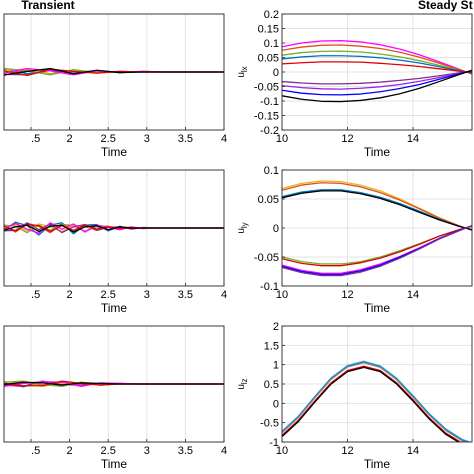 The height and width of the screenshot is (474, 474). Describe the element at coordinates (268, 30) in the screenshot. I see `y-tick-label: 0.15` at that location.